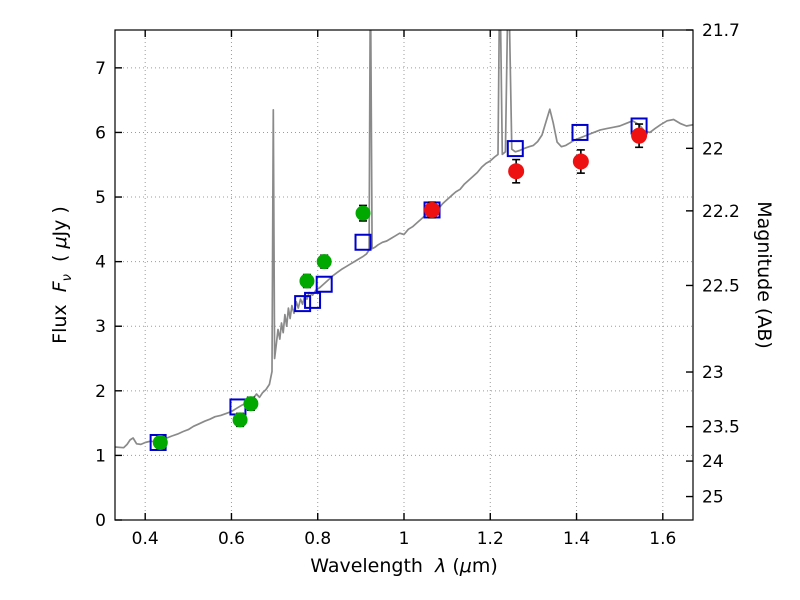  What do you see at coordinates (536, 171) in the screenshot?
I see `infrared-photometry-points` at bounding box center [536, 171].